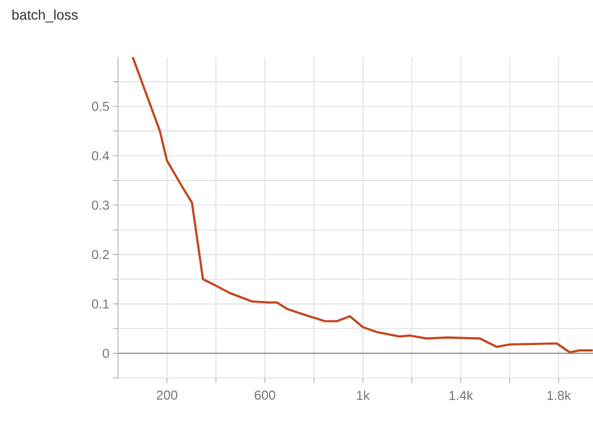 The width and height of the screenshot is (593, 427). I want to click on x-tick-label: 1k, so click(363, 395).